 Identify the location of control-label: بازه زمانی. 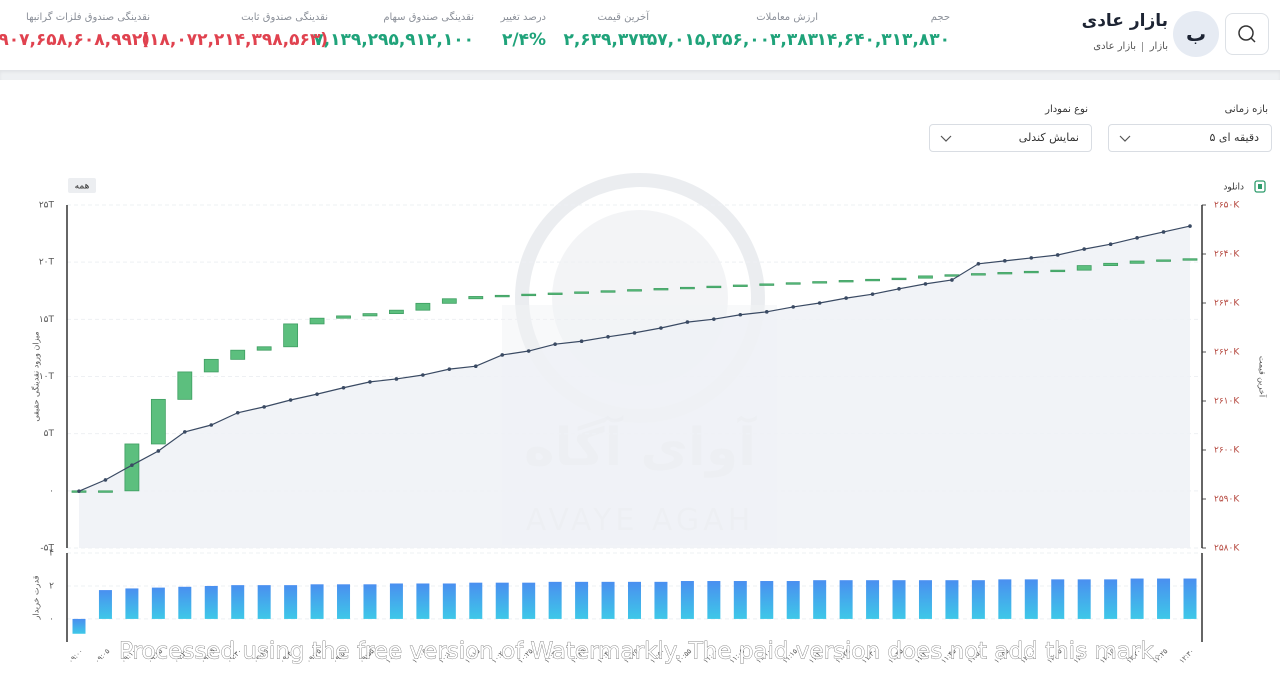
(1246, 109).